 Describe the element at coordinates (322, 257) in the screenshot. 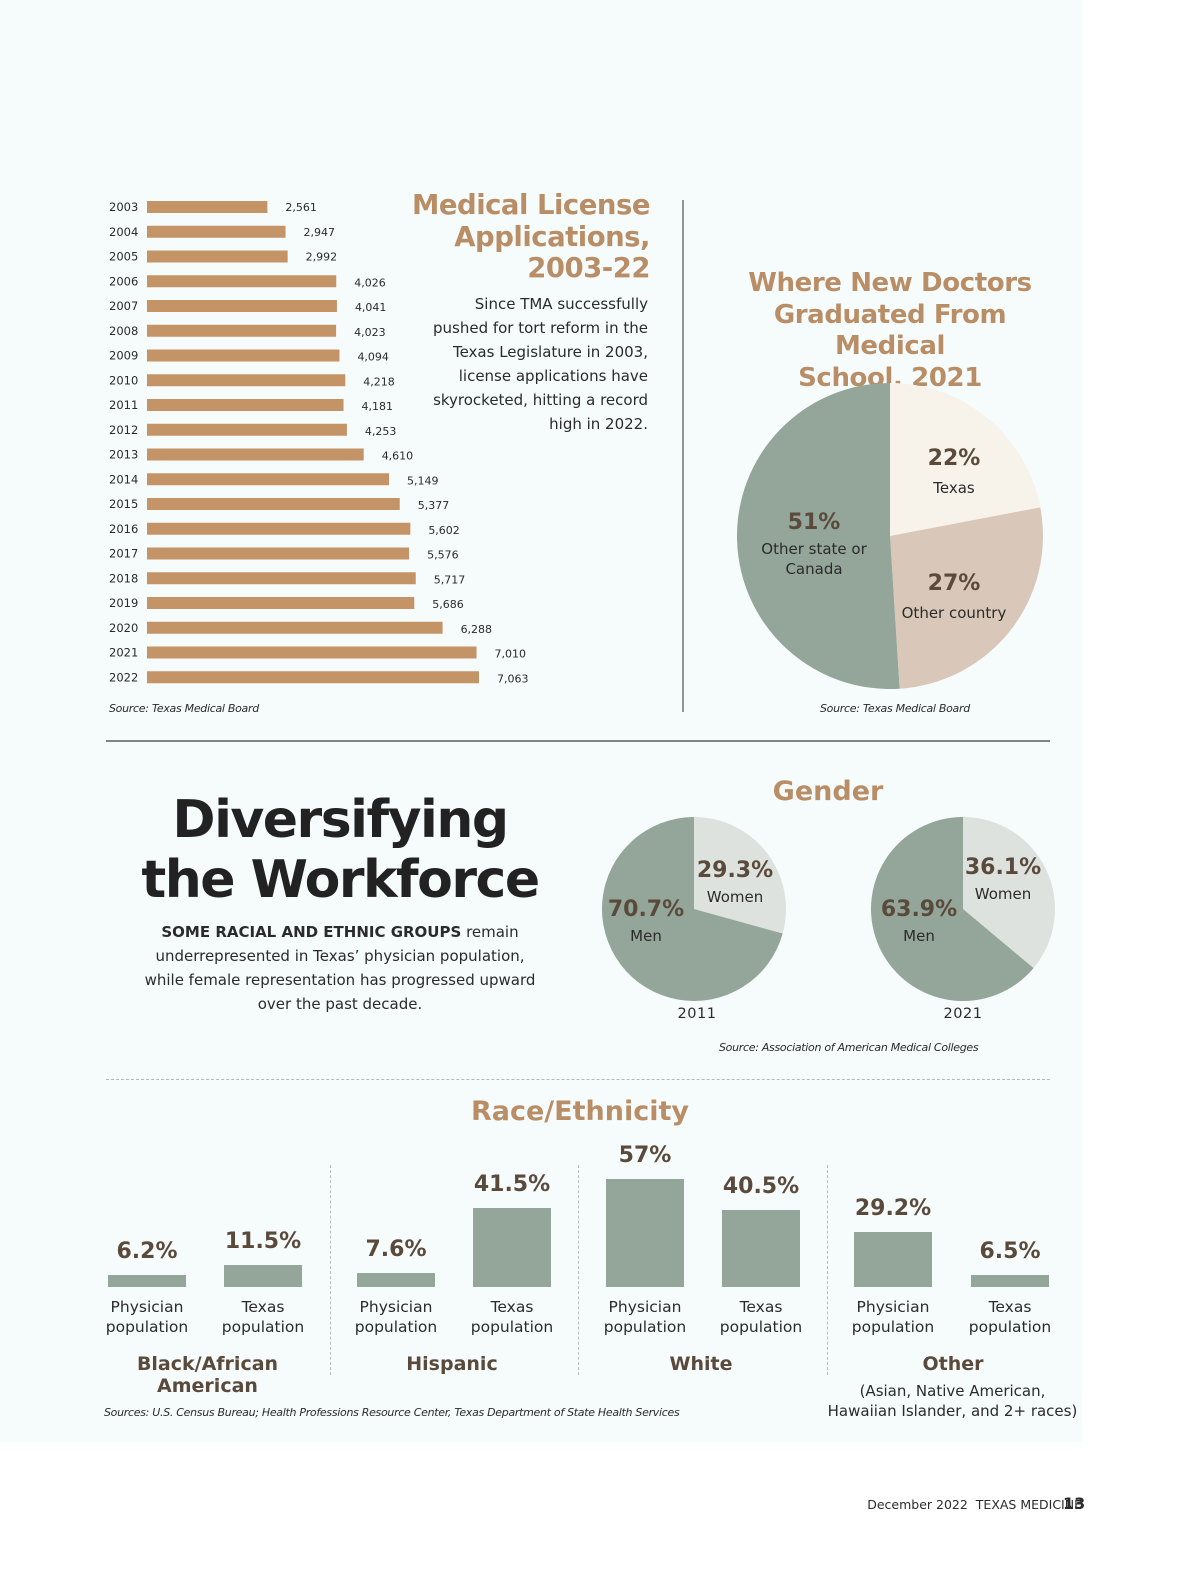

I see `bar-value-label: 2,992` at that location.